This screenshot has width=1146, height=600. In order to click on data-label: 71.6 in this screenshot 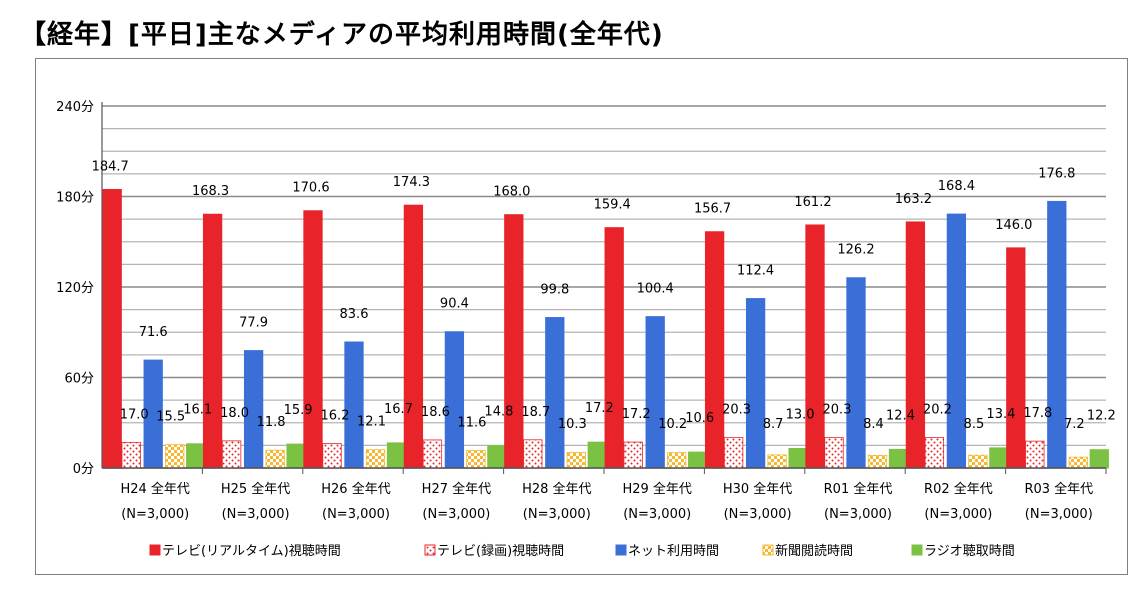, I will do `click(153, 332)`.